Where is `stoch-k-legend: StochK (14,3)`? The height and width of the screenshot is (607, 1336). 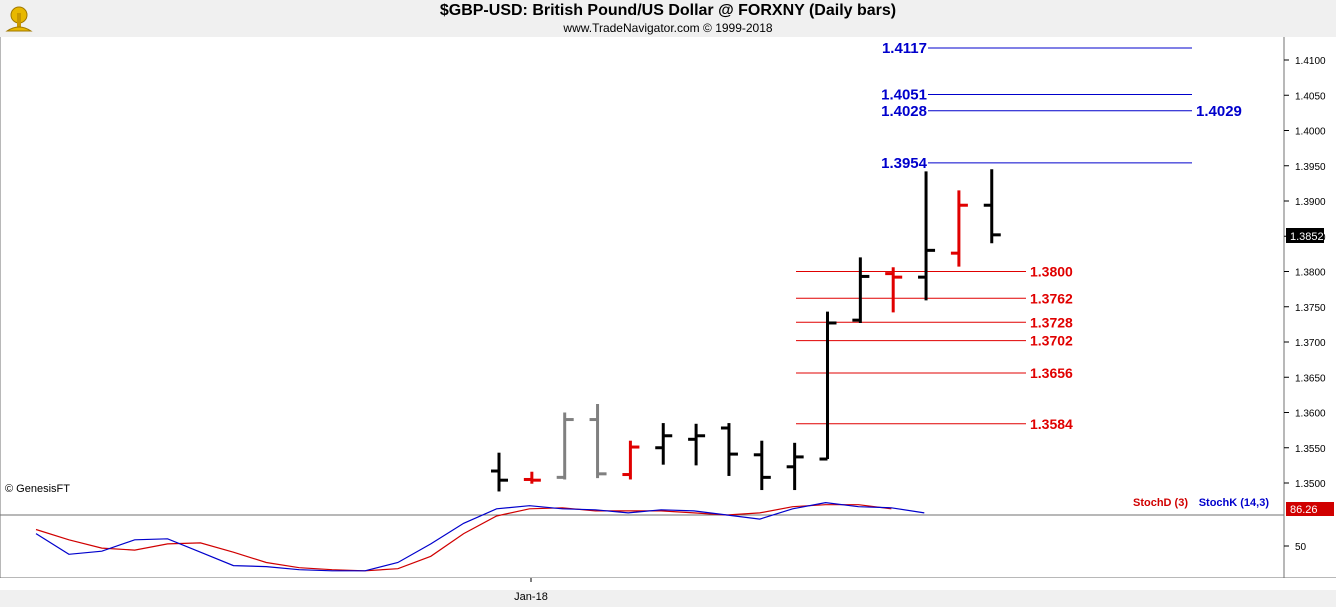
stoch-k-legend: StochK (14,3) is located at coordinates (1234, 503).